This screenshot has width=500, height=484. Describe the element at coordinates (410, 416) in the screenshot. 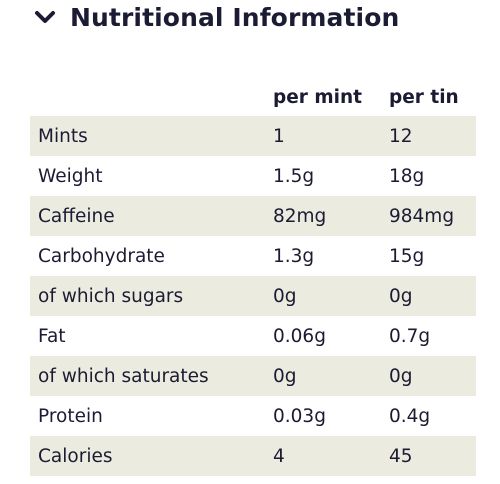

I see `per-tin-value: 0.4g` at that location.